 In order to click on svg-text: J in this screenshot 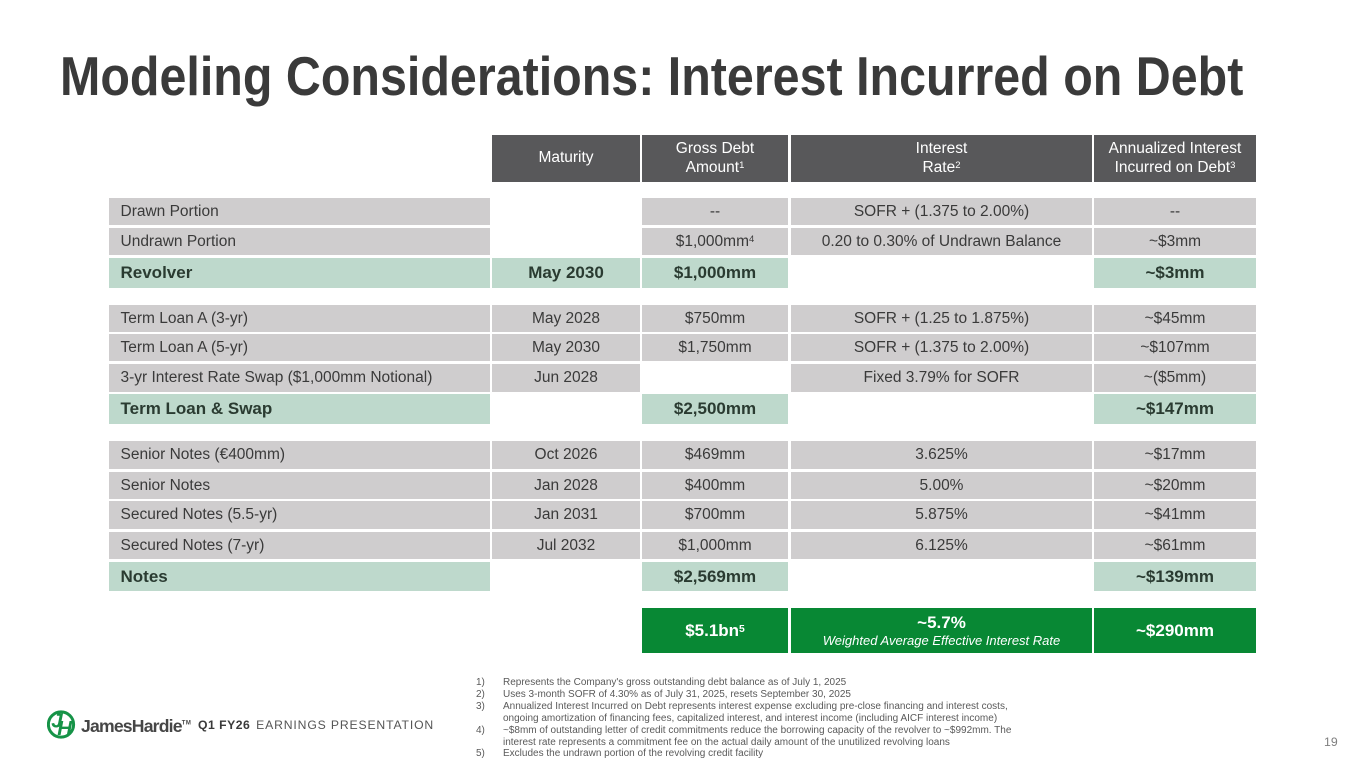, I will do `click(57, 720)`.